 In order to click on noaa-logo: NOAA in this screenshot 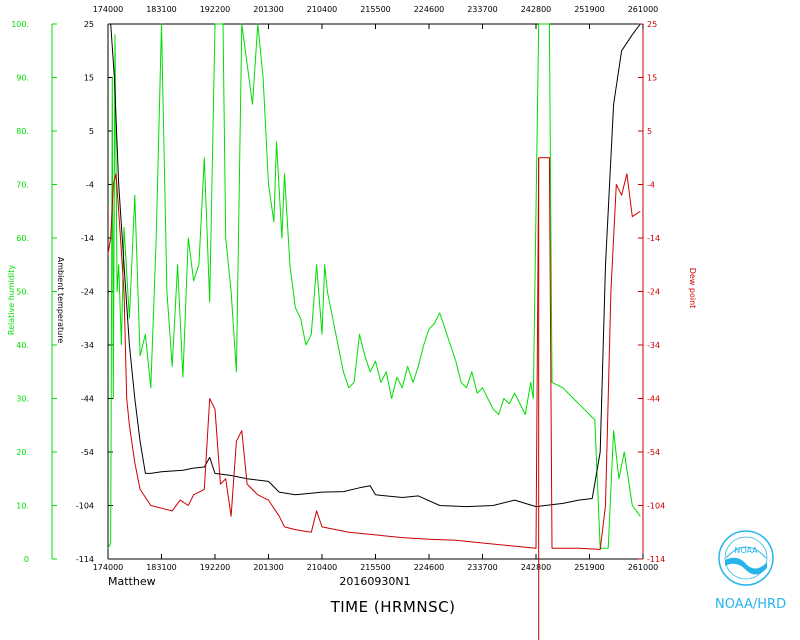, I will do `click(746, 558)`.